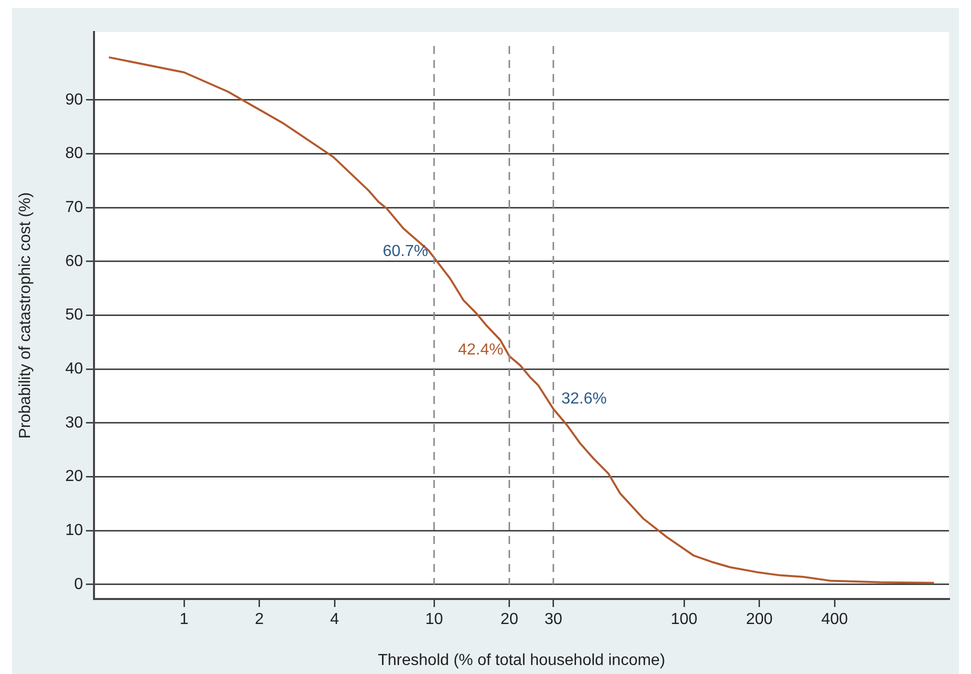  What do you see at coordinates (434, 619) in the screenshot?
I see `x-tick-label: 10` at bounding box center [434, 619].